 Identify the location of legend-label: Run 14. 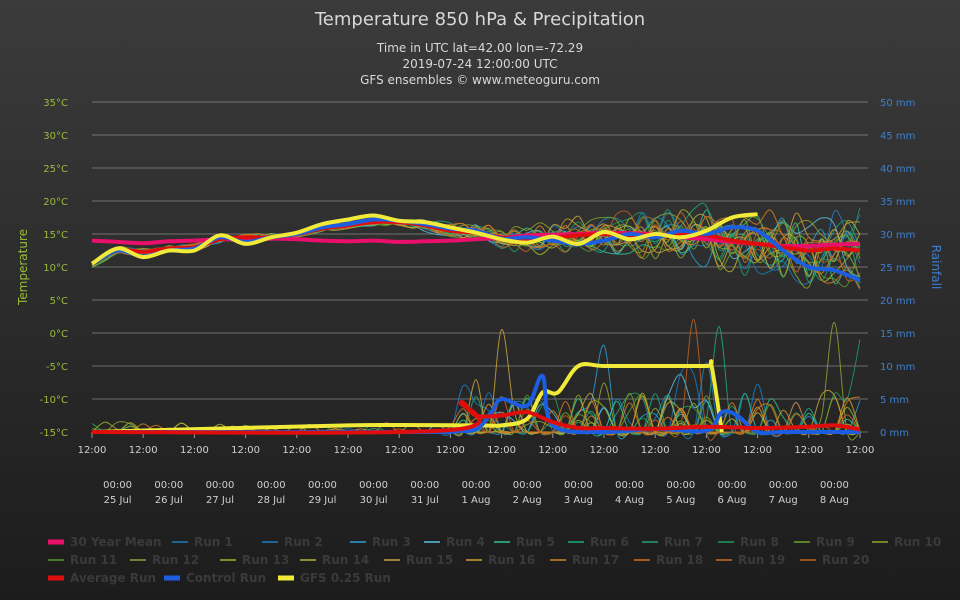
(345, 560).